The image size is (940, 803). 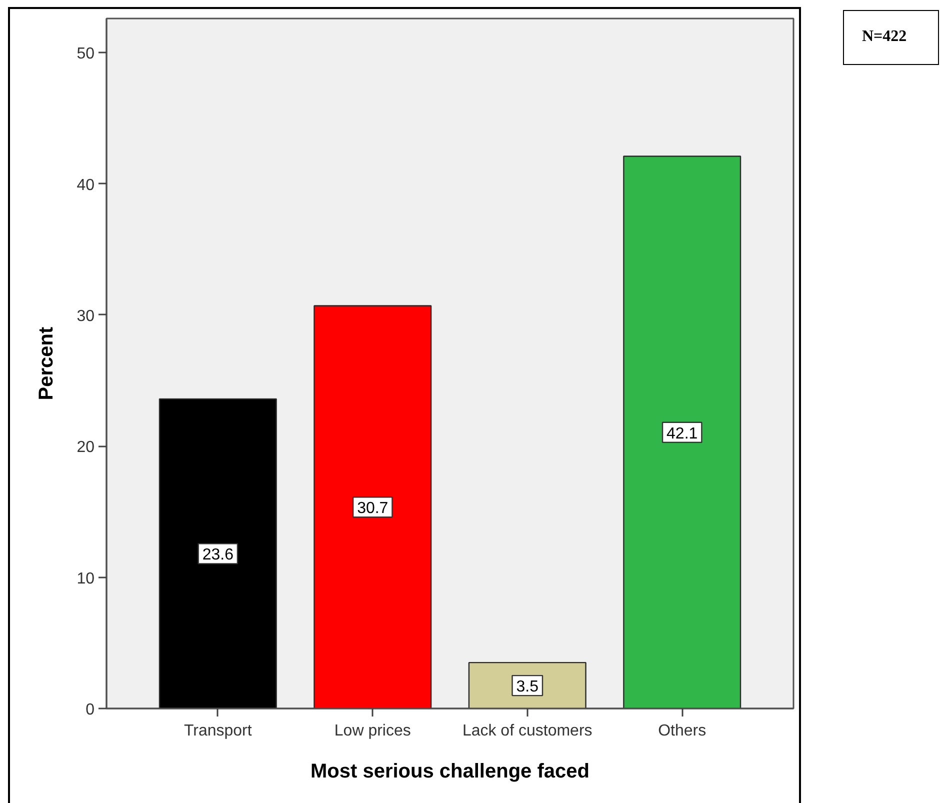 I want to click on y-tick-label: 40, so click(x=85, y=185).